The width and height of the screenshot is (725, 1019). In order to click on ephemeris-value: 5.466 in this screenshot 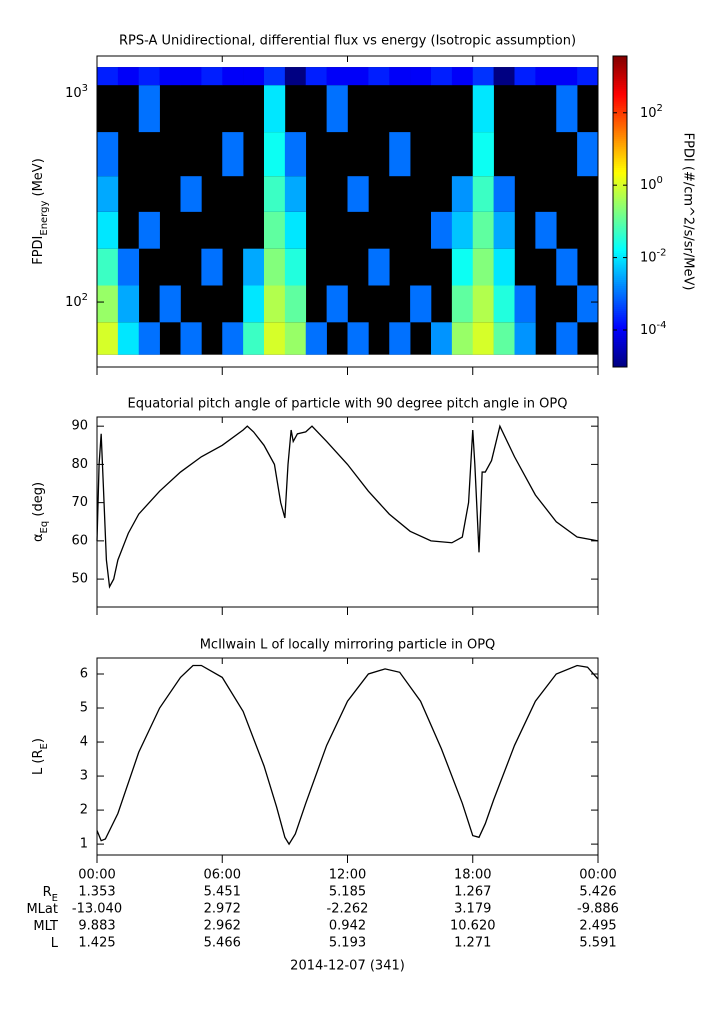, I will do `click(222, 943)`.